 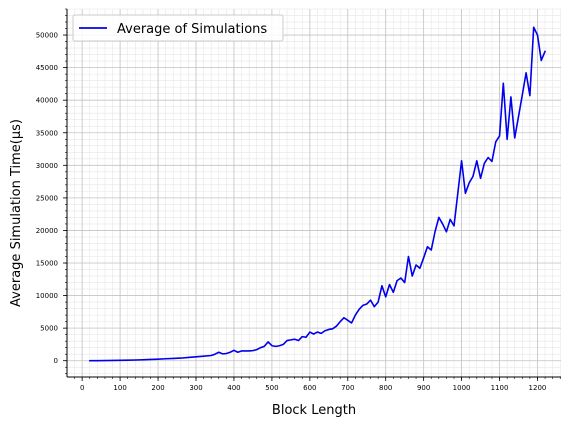 What do you see at coordinates (347, 388) in the screenshot?
I see `x-tick-label: 700` at bounding box center [347, 388].